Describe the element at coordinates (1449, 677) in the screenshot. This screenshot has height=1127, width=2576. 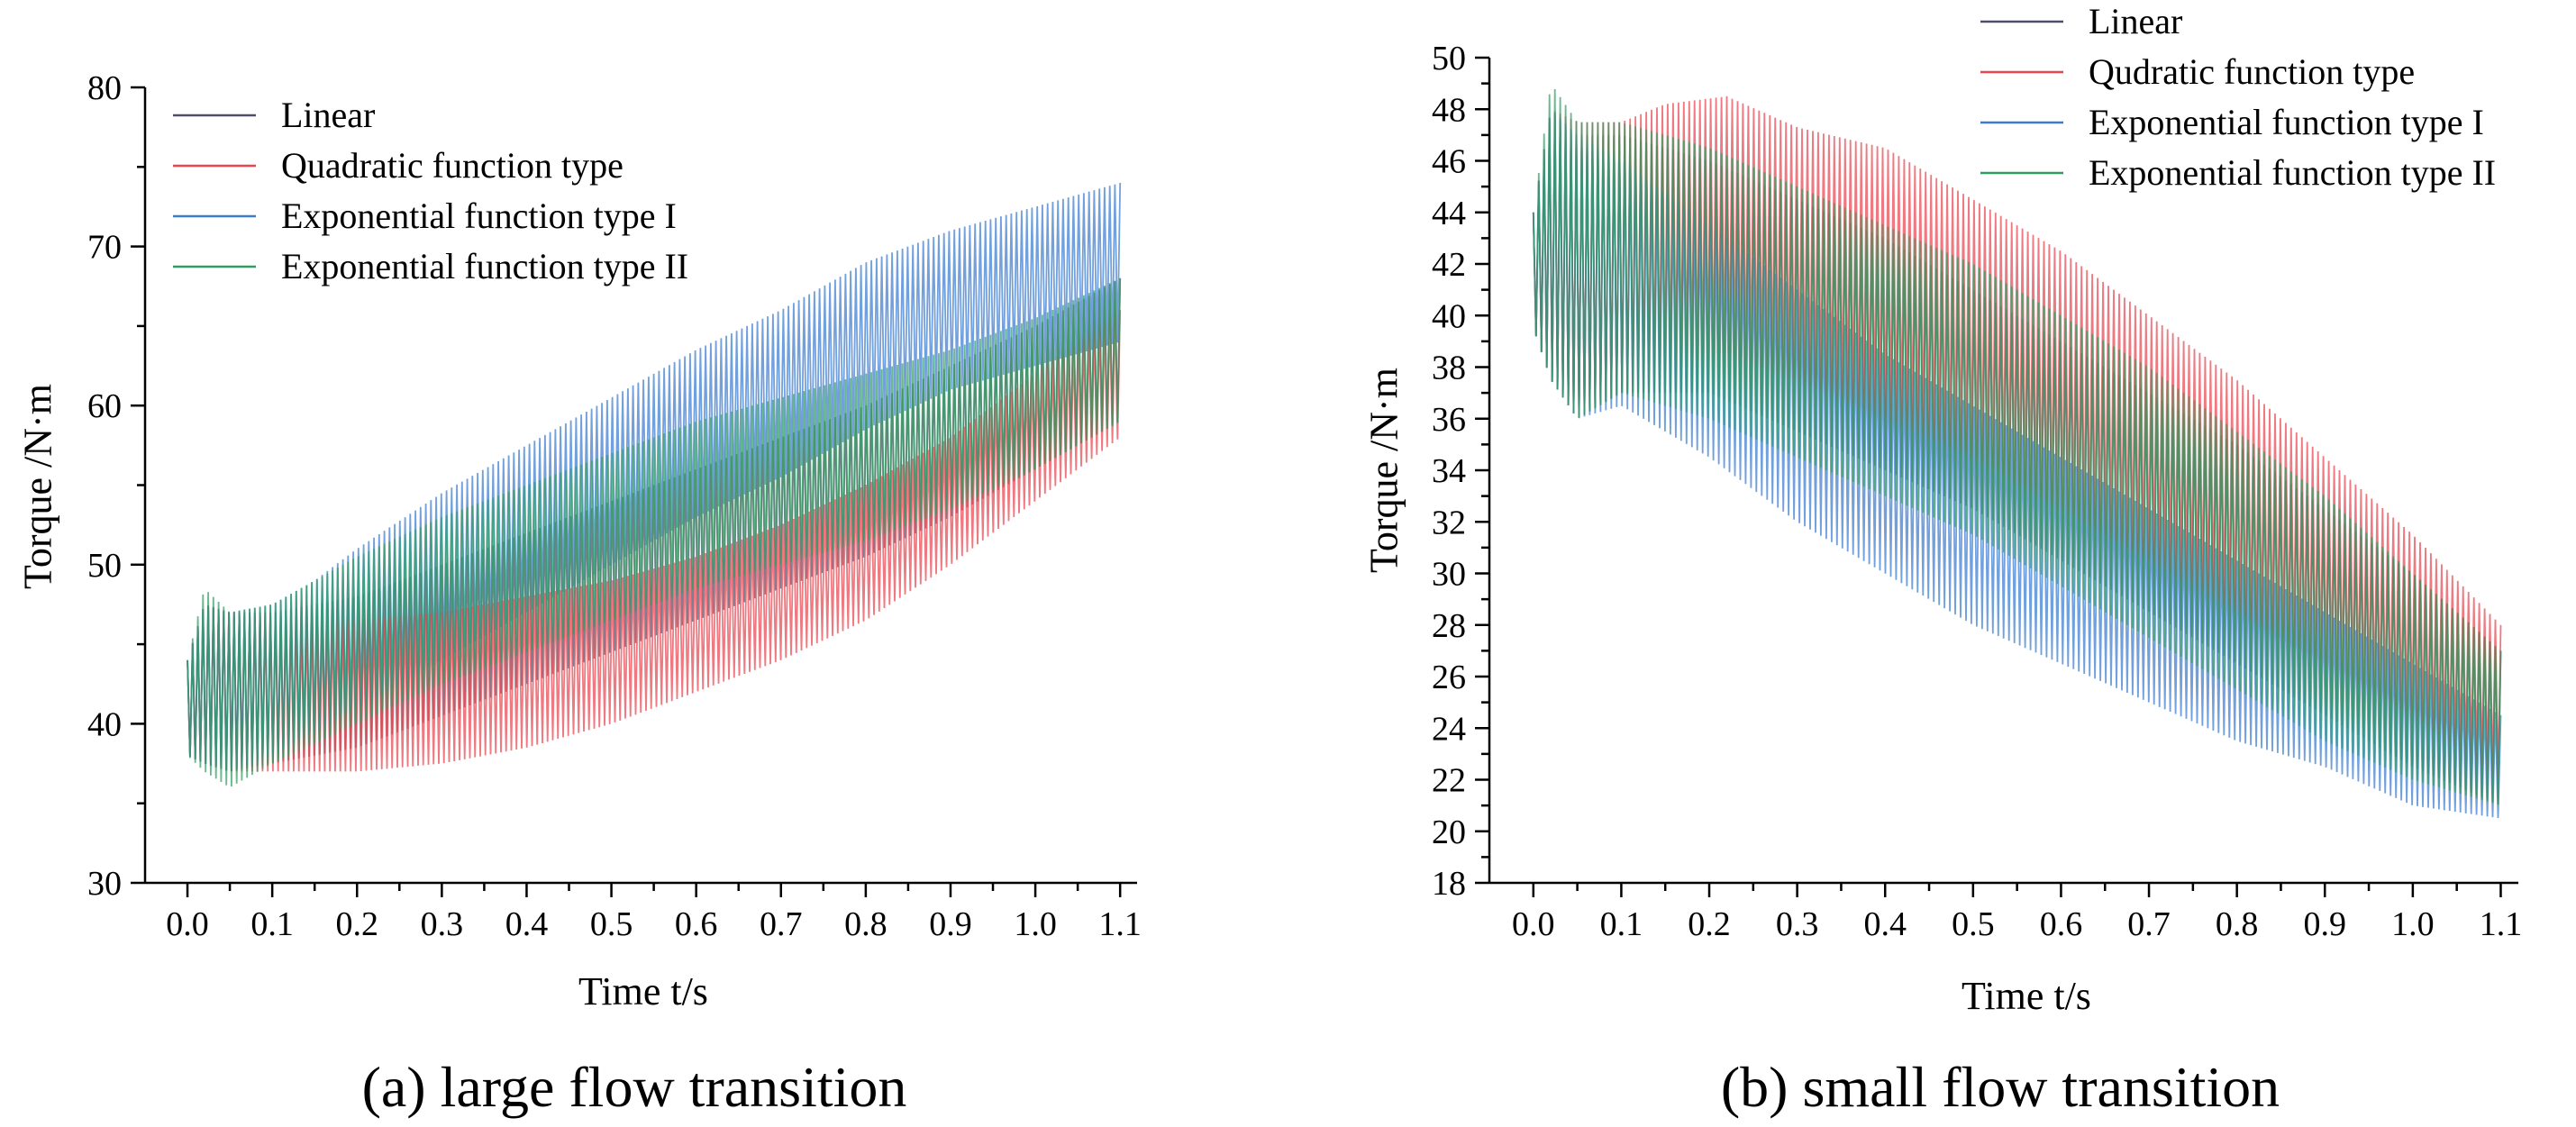
I see `y-tick-label: 26` at that location.